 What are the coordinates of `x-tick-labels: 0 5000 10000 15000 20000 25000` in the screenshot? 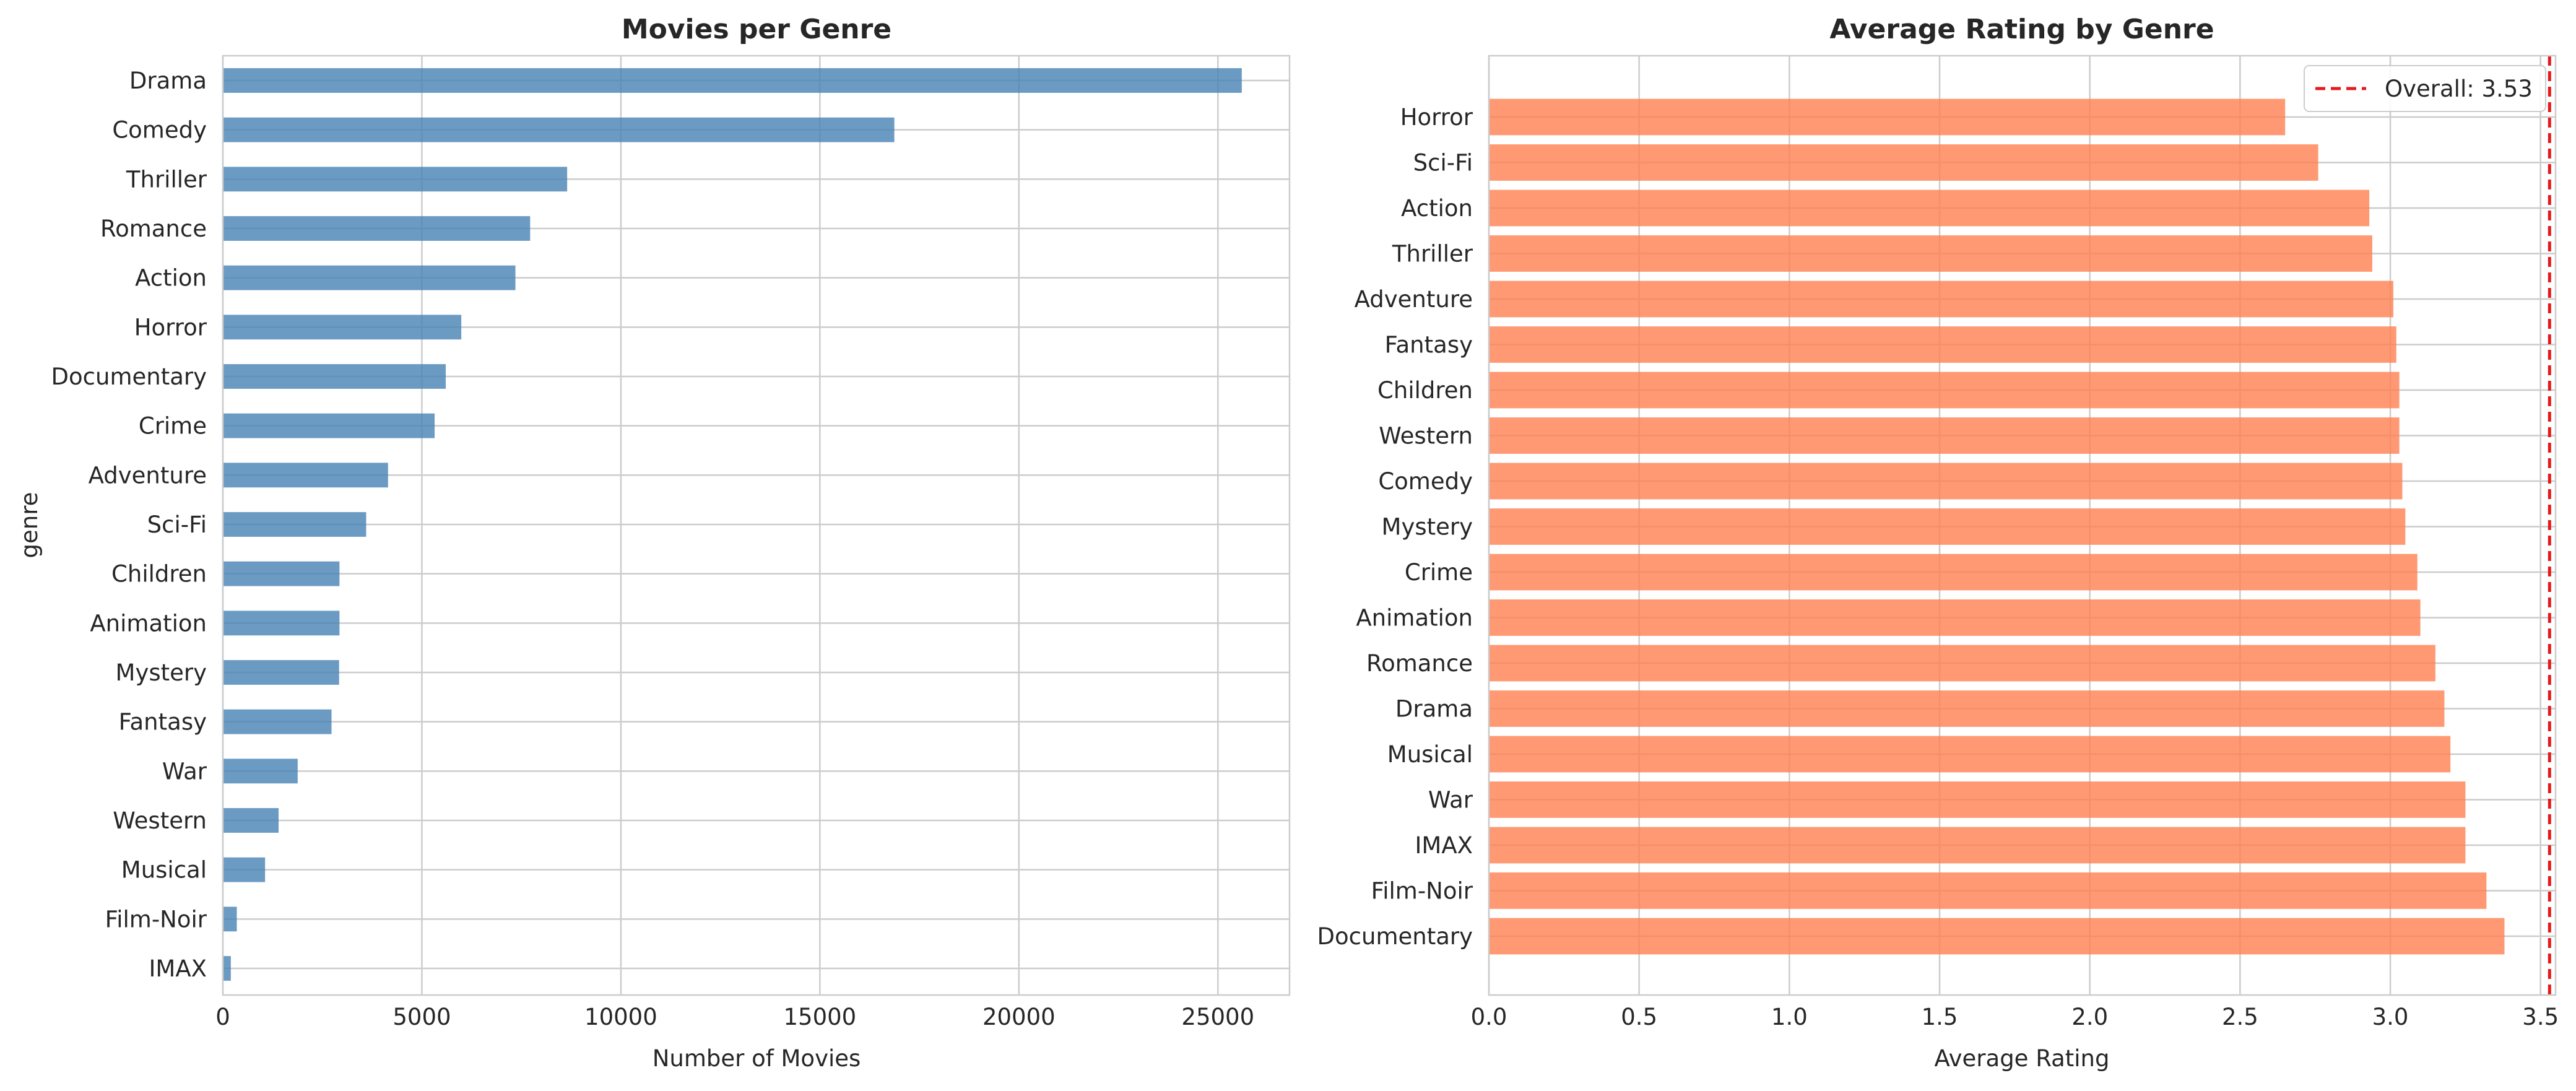 It's located at (734, 1017).